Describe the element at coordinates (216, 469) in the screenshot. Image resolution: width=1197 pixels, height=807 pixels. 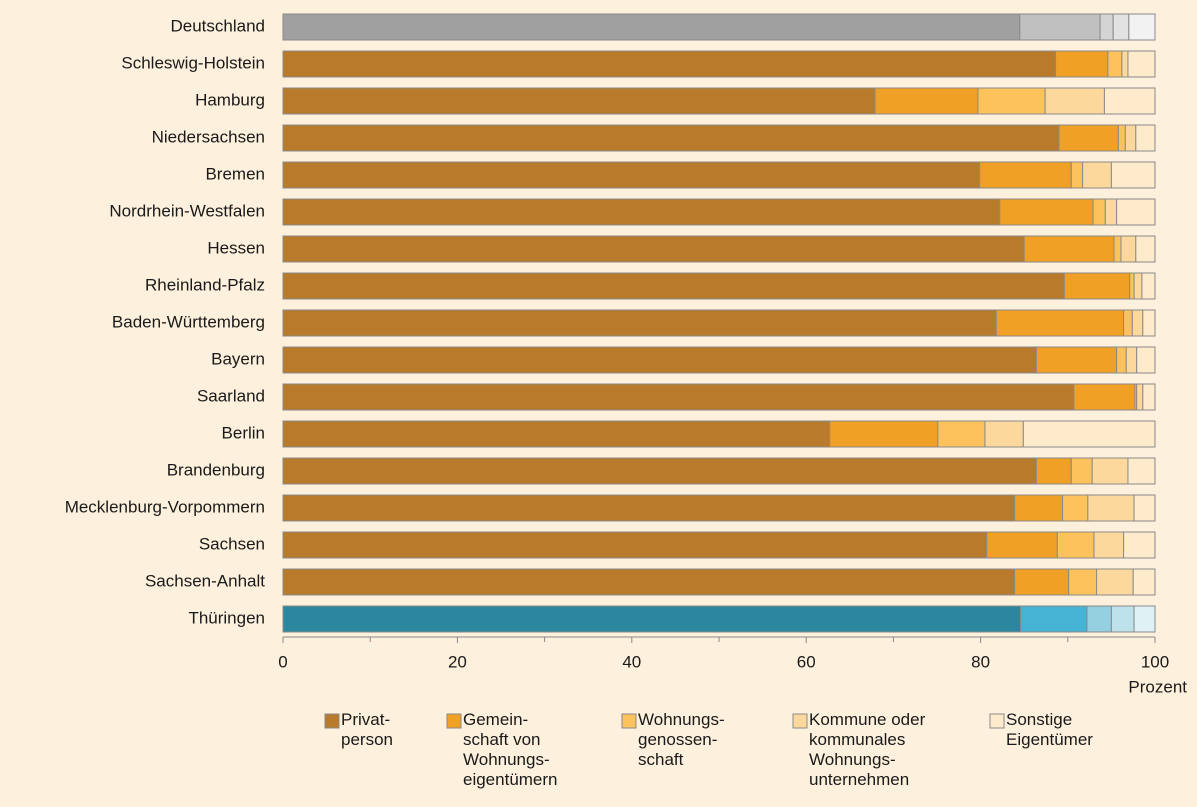
I see `y-tick-label: Brandenburg` at that location.